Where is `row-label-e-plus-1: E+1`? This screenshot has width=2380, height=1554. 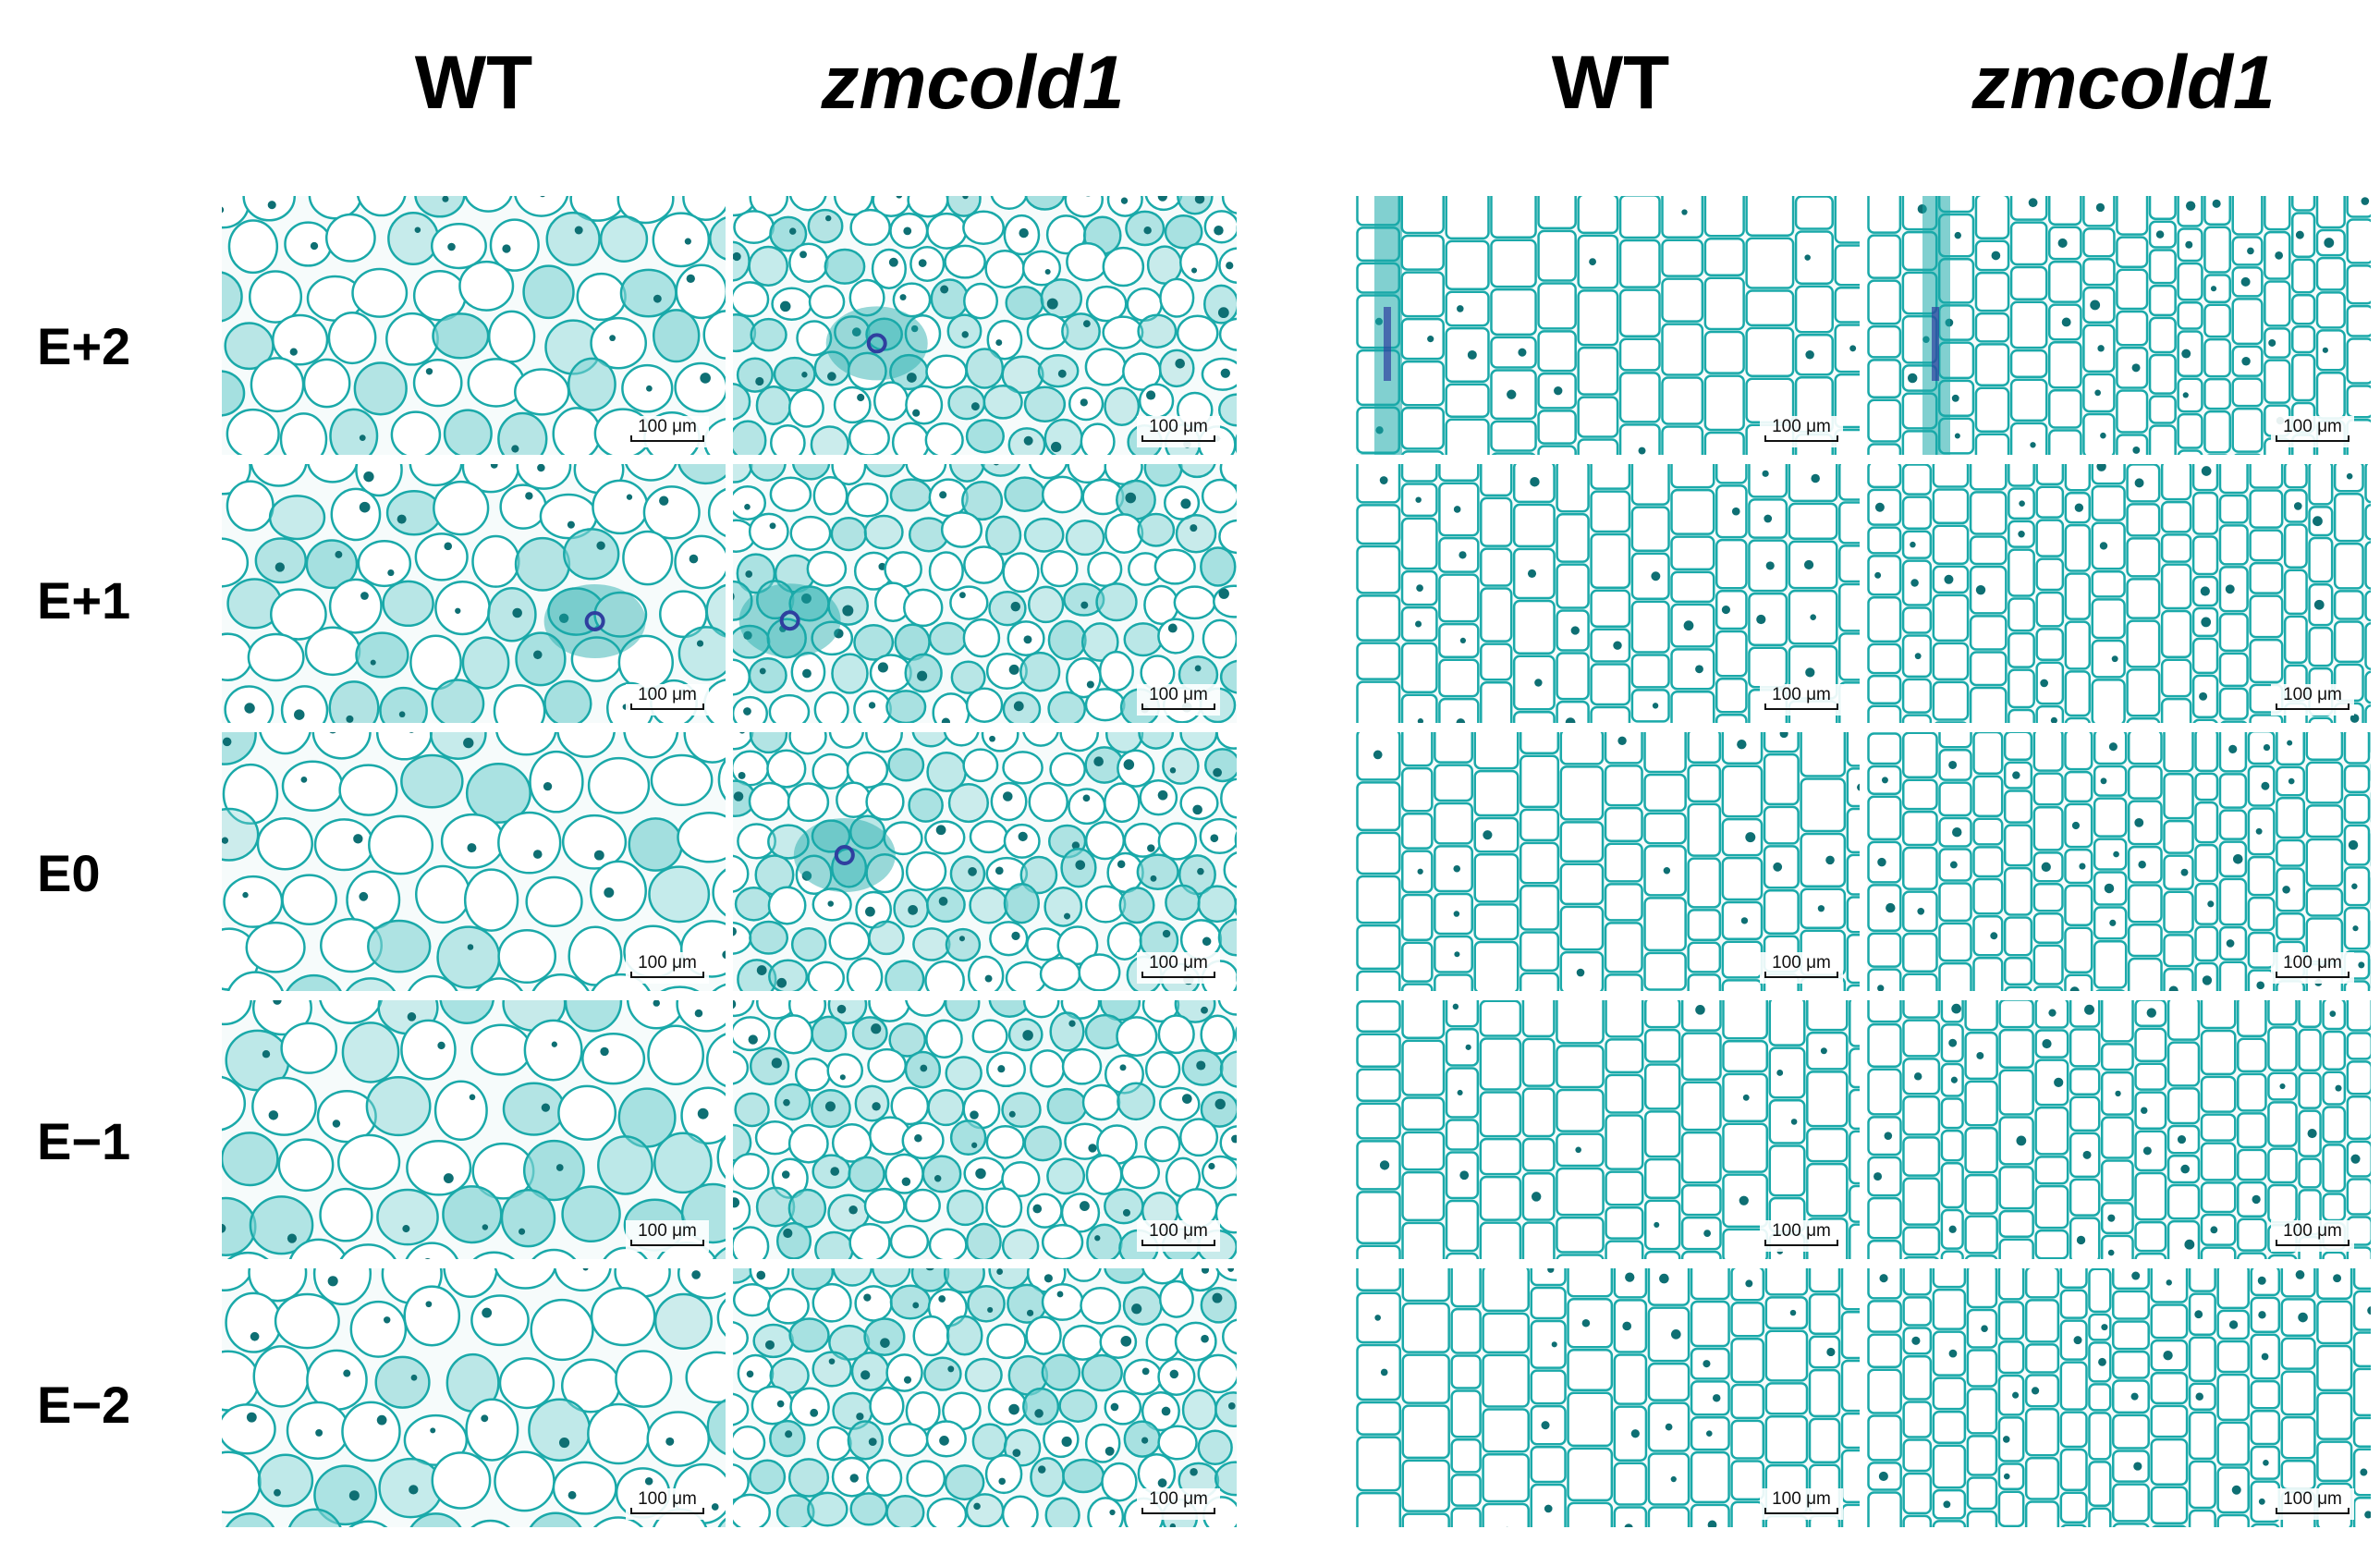 row-label-e-plus-1: E+1 is located at coordinates (84, 600).